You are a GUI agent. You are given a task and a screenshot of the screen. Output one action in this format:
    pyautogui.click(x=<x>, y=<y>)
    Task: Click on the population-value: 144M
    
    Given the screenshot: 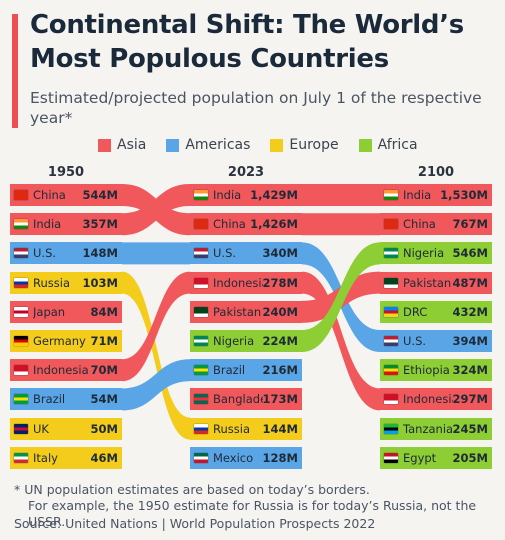 What is the action you would take?
    pyautogui.click(x=280, y=428)
    